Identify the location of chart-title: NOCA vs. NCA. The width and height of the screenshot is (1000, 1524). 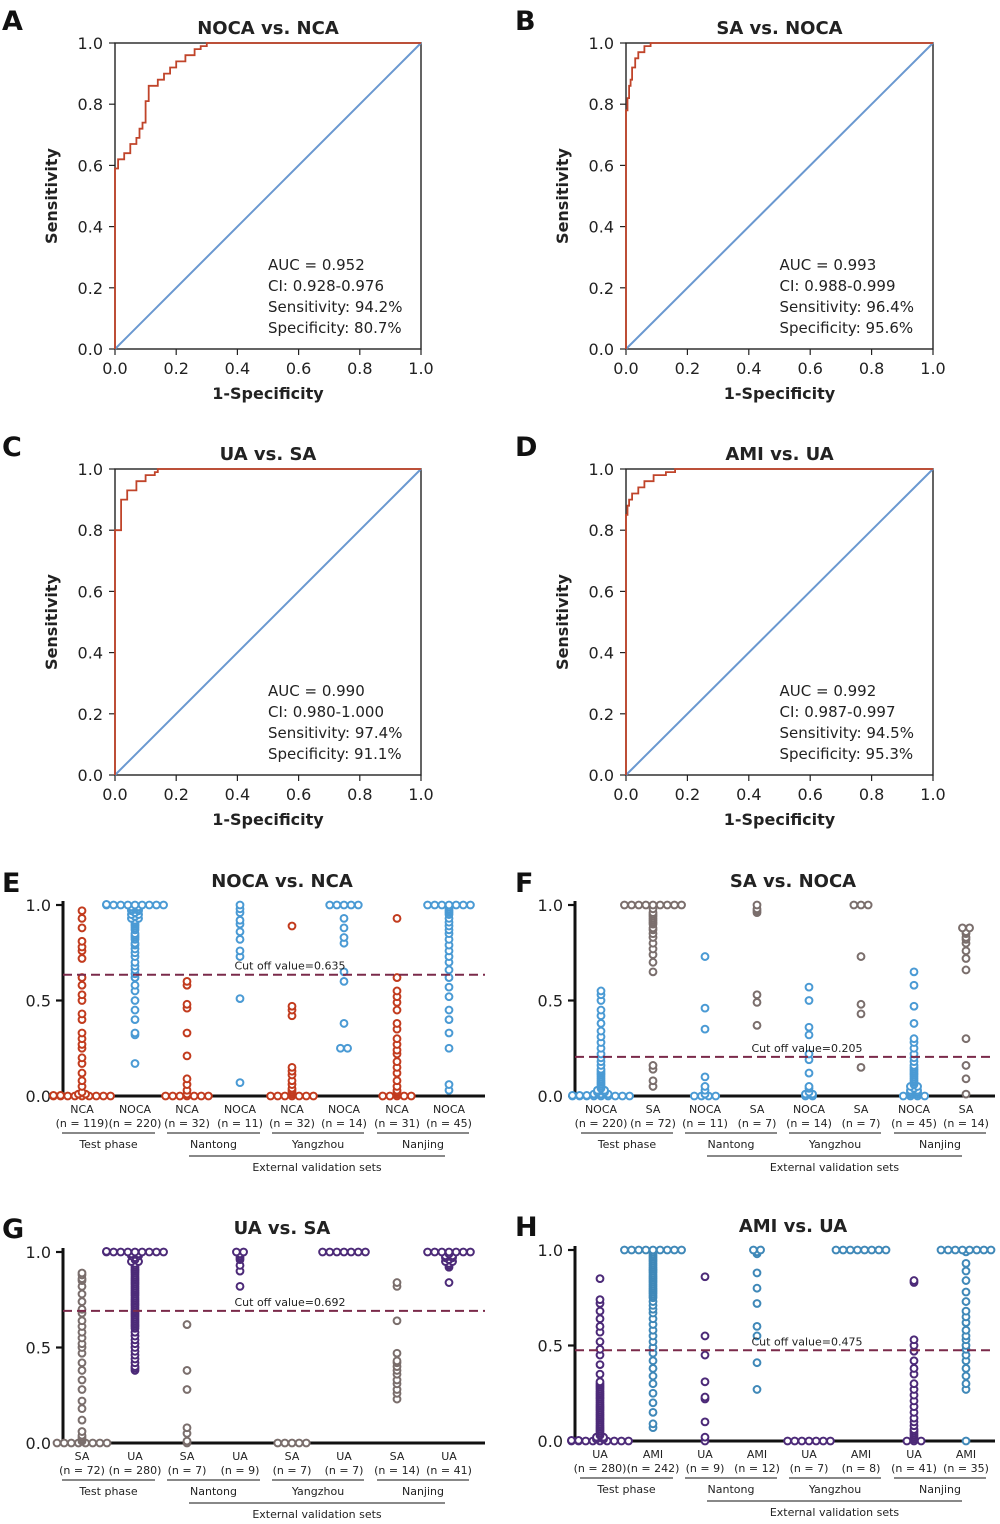
(282, 881).